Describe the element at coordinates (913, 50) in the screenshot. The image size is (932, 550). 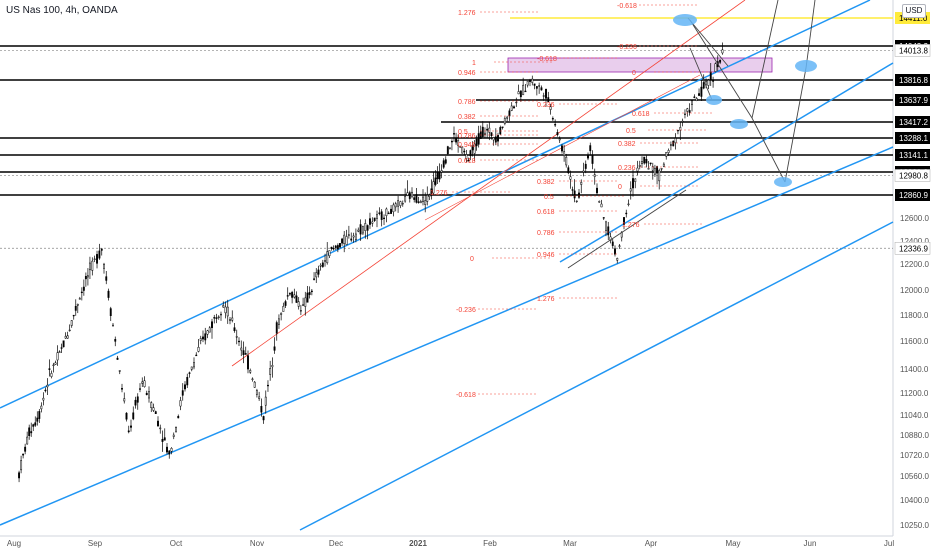
I see `price-label: 14013.8` at that location.